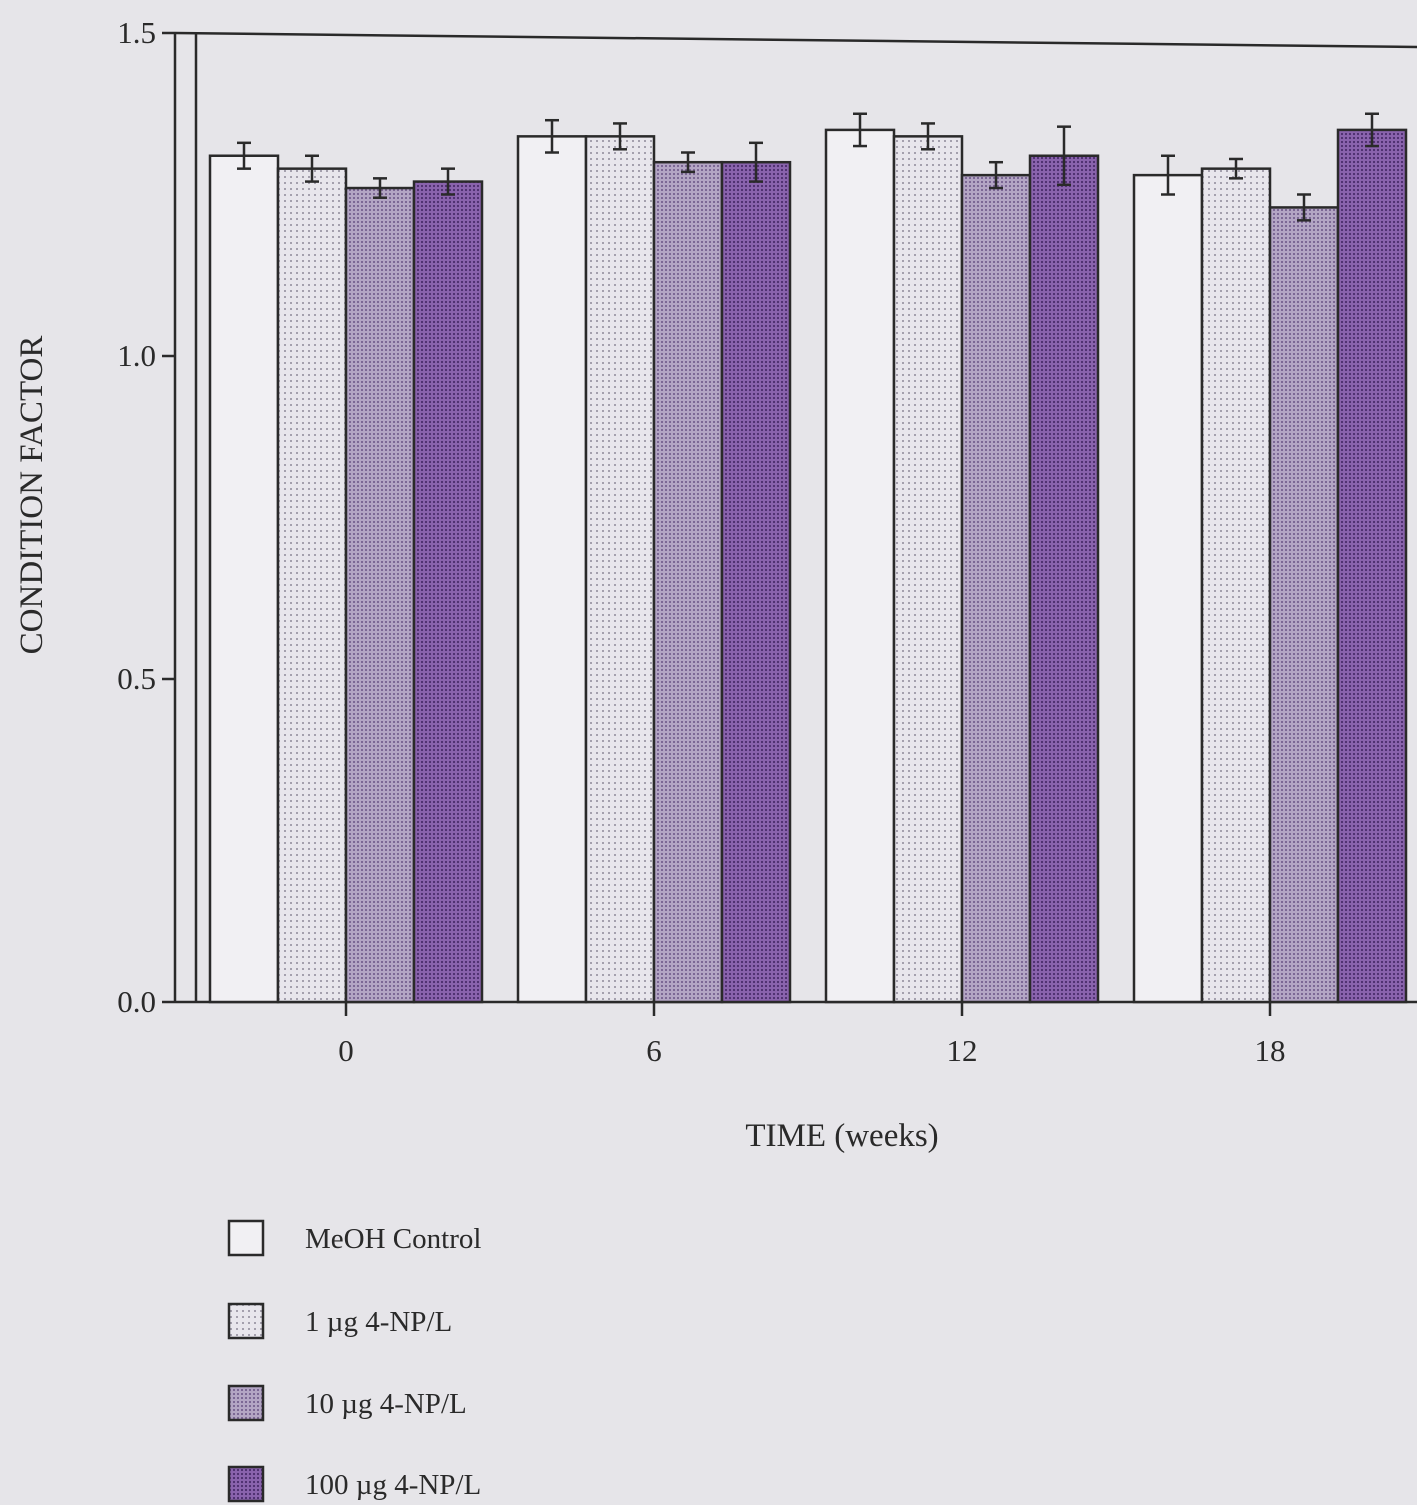 The width and height of the screenshot is (1417, 1505). What do you see at coordinates (136, 1001) in the screenshot?
I see `y-tick-label: 0.0` at bounding box center [136, 1001].